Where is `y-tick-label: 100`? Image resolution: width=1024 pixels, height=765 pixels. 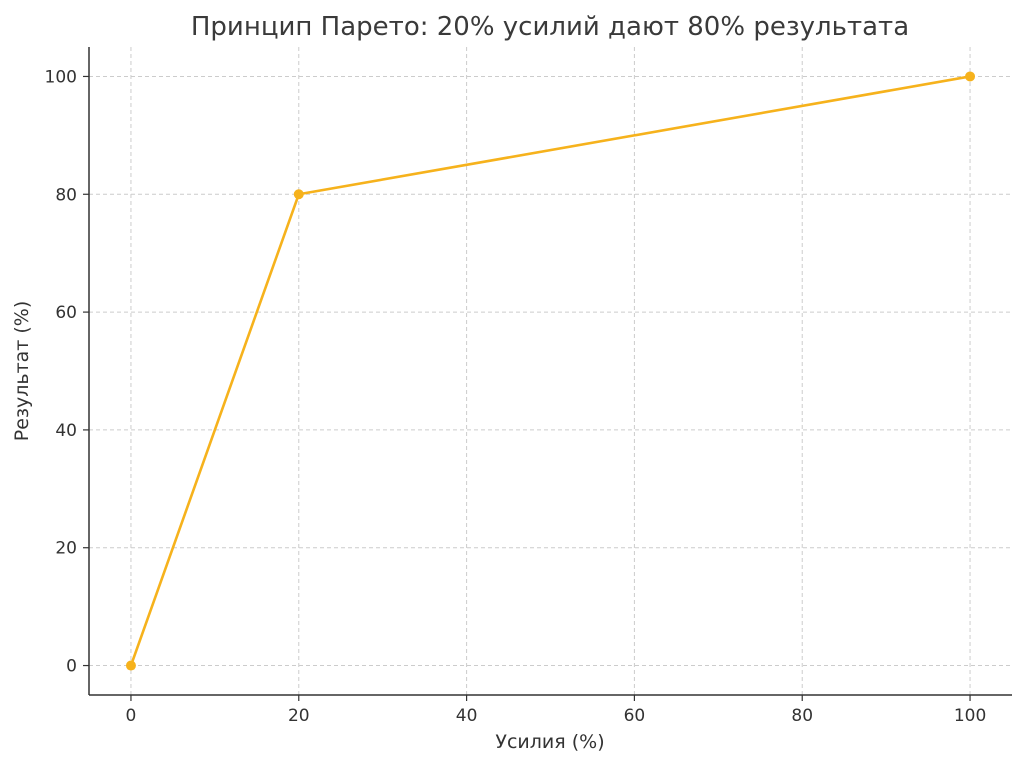
y-tick-label: 100 is located at coordinates (61, 77).